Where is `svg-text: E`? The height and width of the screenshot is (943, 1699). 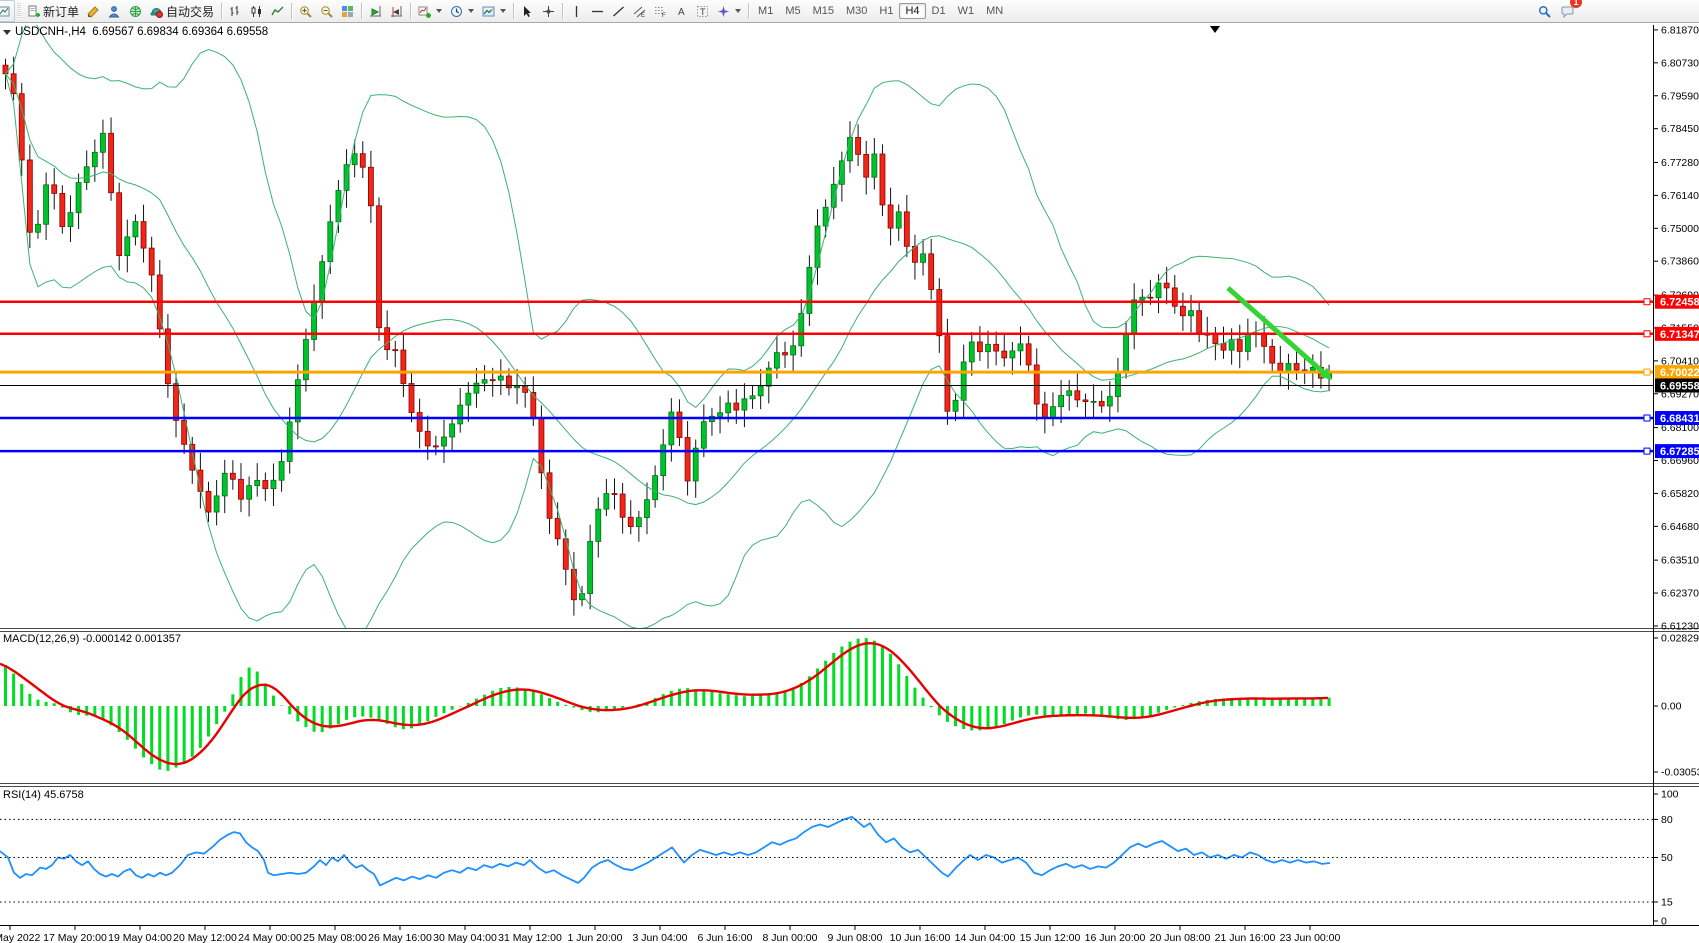 svg-text: E is located at coordinates (643, 15).